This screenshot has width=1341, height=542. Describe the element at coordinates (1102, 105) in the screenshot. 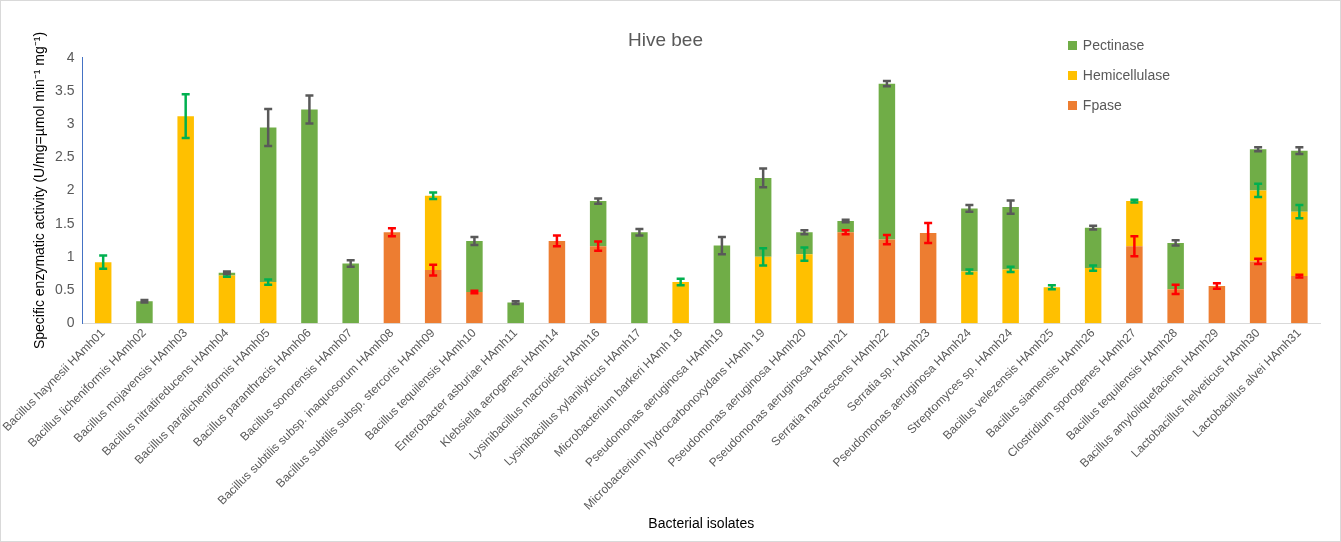

I see `legend-label: Fpase` at that location.